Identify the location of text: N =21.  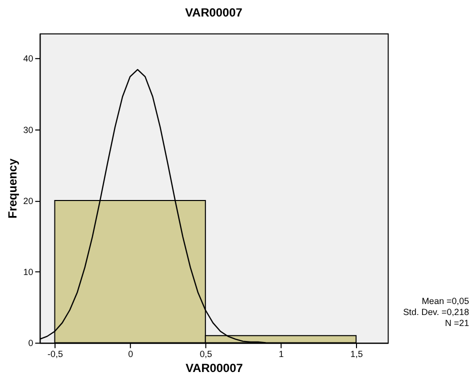
(457, 323).